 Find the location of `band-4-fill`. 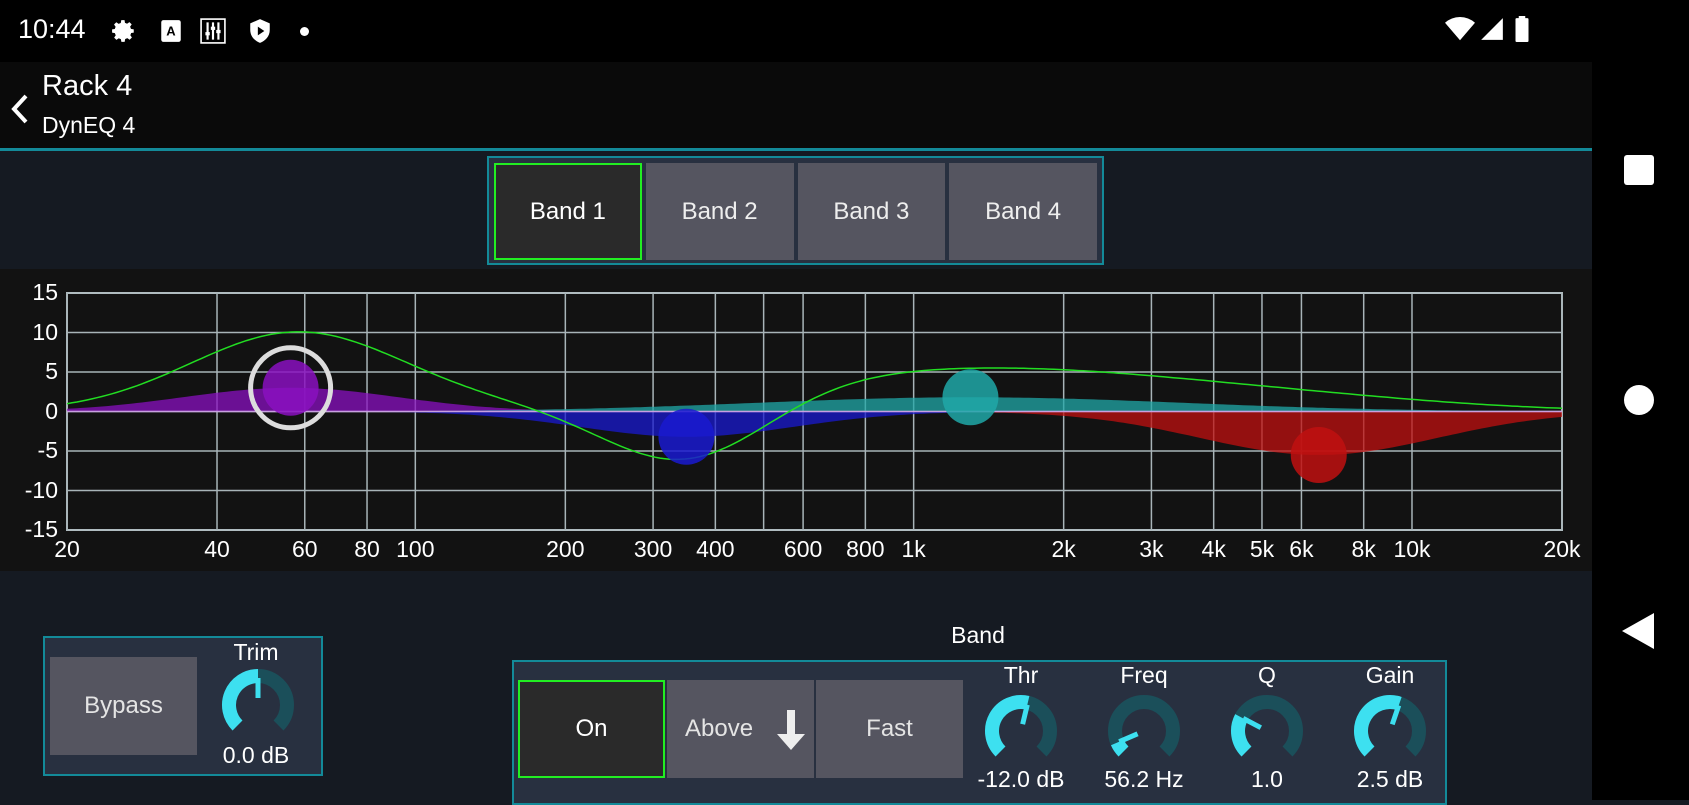

band-4-fill is located at coordinates (814, 433).